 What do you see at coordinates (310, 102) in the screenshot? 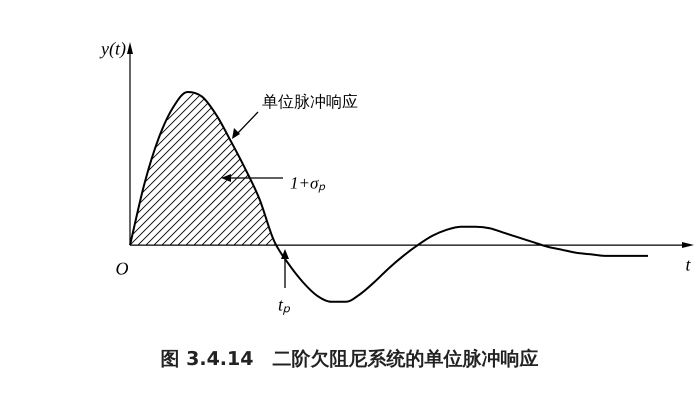
I see `annotation: 单位脉冲响应` at bounding box center [310, 102].